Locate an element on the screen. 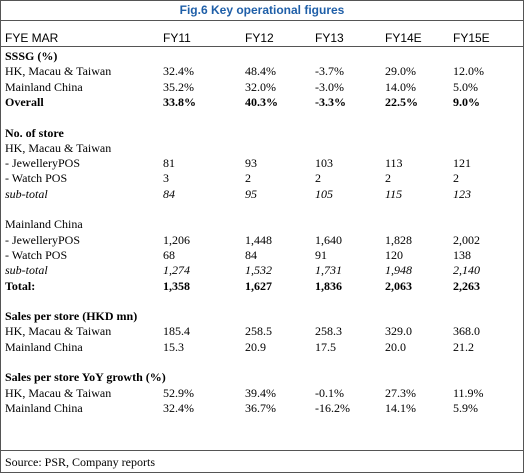  cell: 1,640 is located at coordinates (328, 239).